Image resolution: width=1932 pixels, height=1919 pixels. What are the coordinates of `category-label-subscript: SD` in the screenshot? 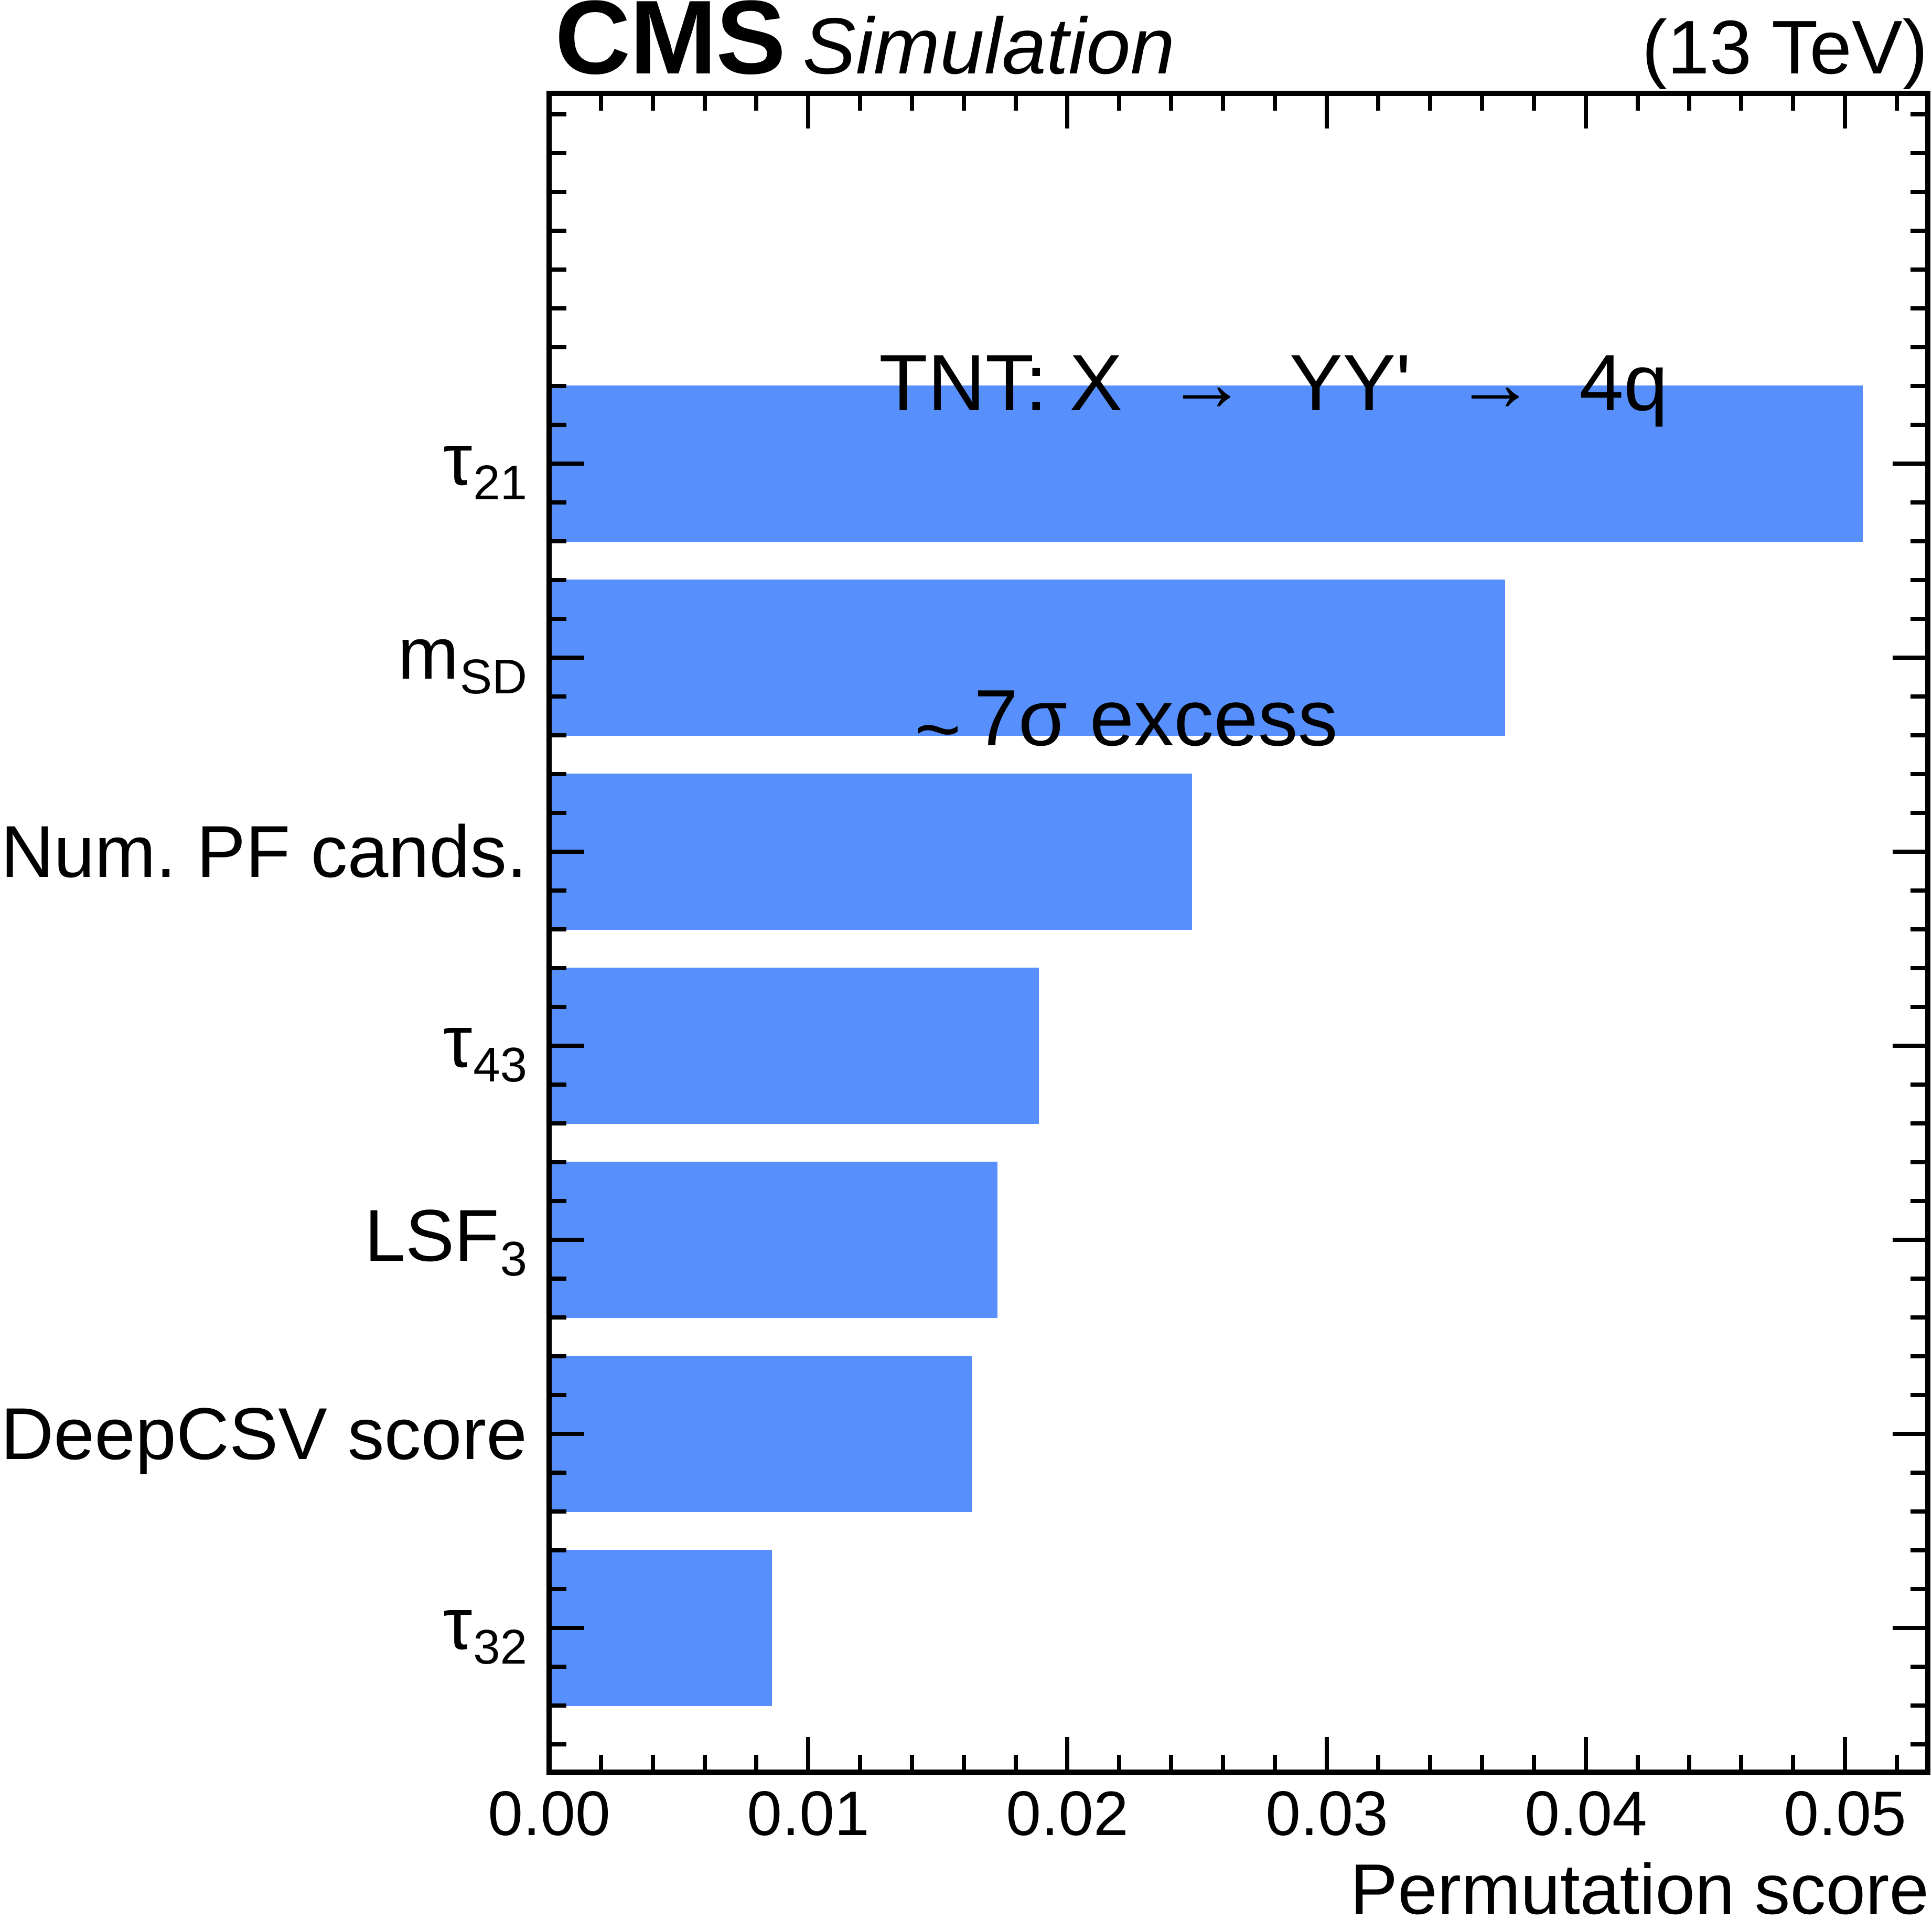 It's located at (493, 676).